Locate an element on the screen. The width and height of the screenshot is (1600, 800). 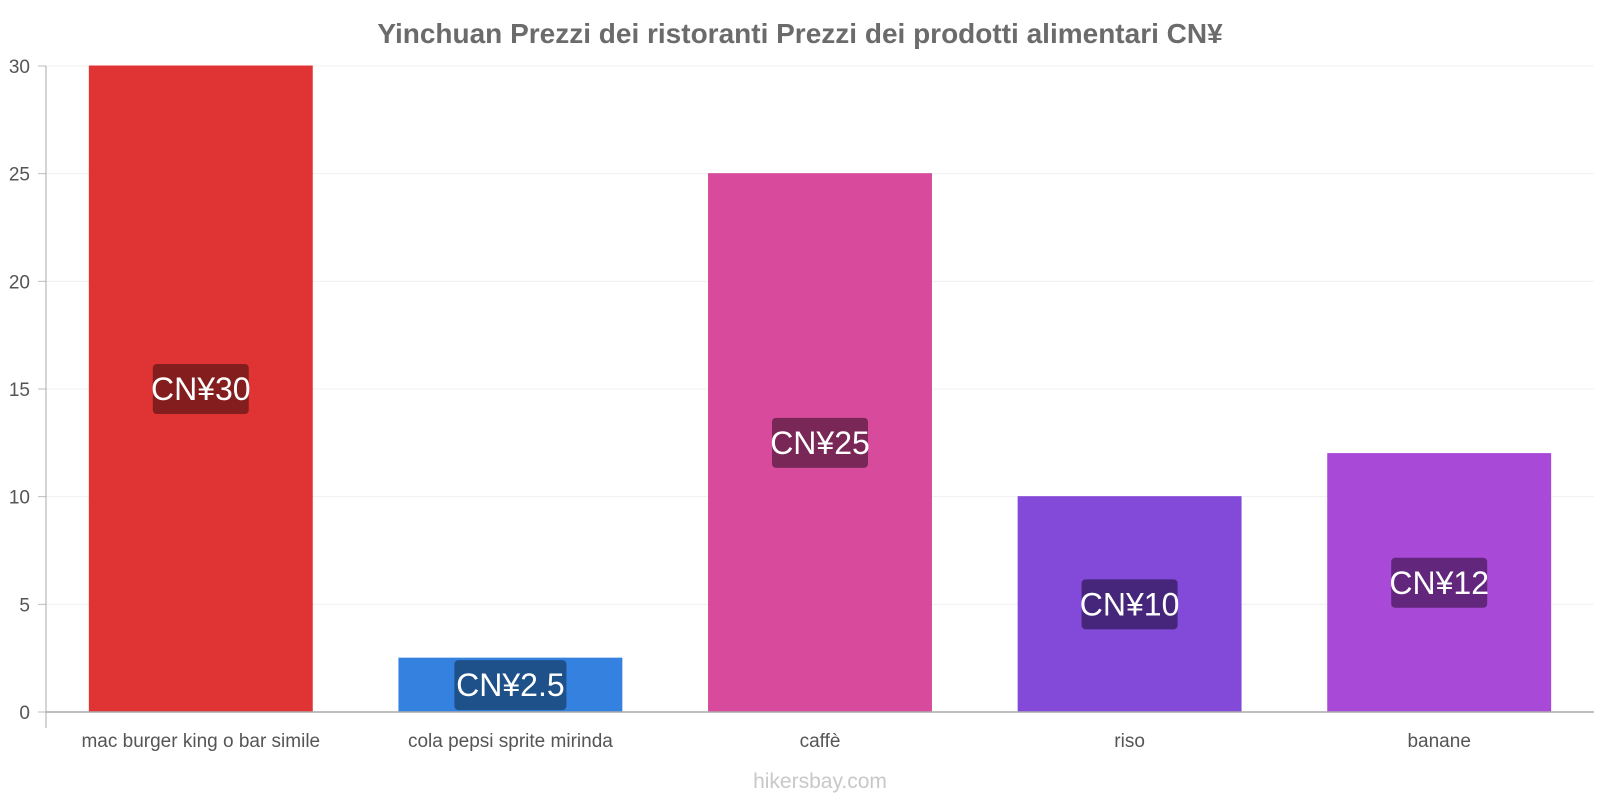
watermark: hikersbay.com is located at coordinates (820, 781).